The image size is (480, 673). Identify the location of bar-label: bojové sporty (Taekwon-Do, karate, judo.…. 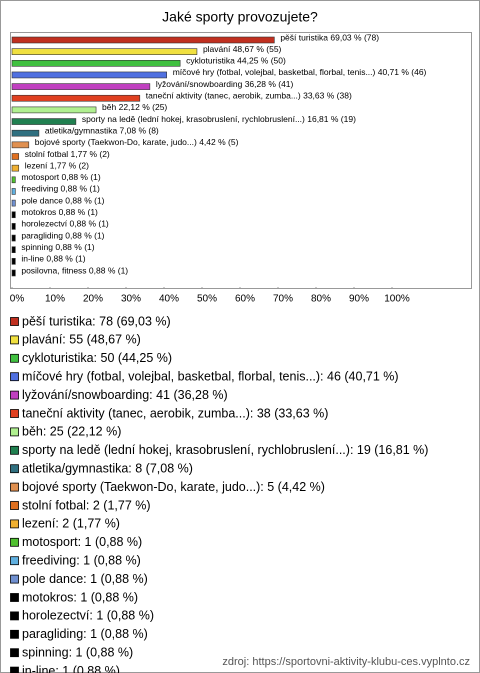
(137, 142).